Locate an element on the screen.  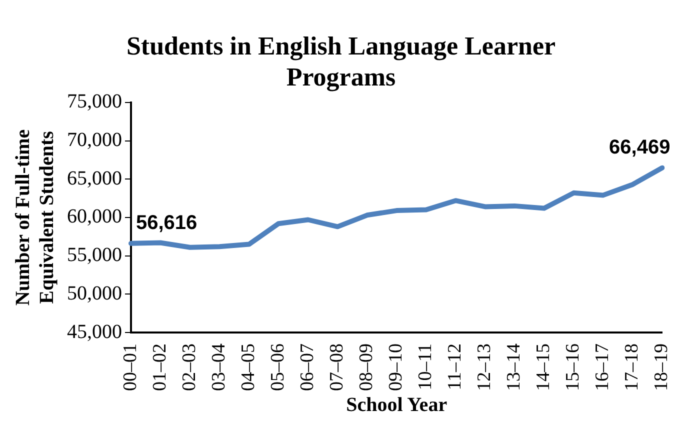
y-axis-title: Number of Full-time Equivalent Students is located at coordinates (35, 217).